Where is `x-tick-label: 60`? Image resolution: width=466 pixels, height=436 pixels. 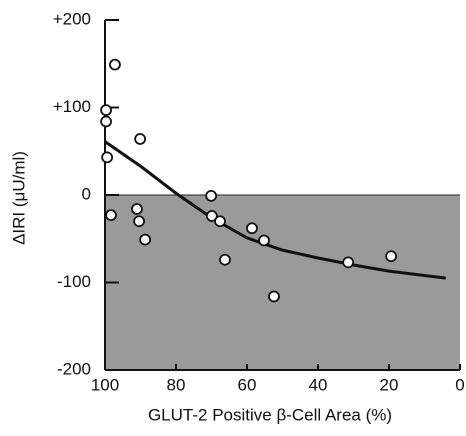 x-tick-label: 60 is located at coordinates (247, 384).